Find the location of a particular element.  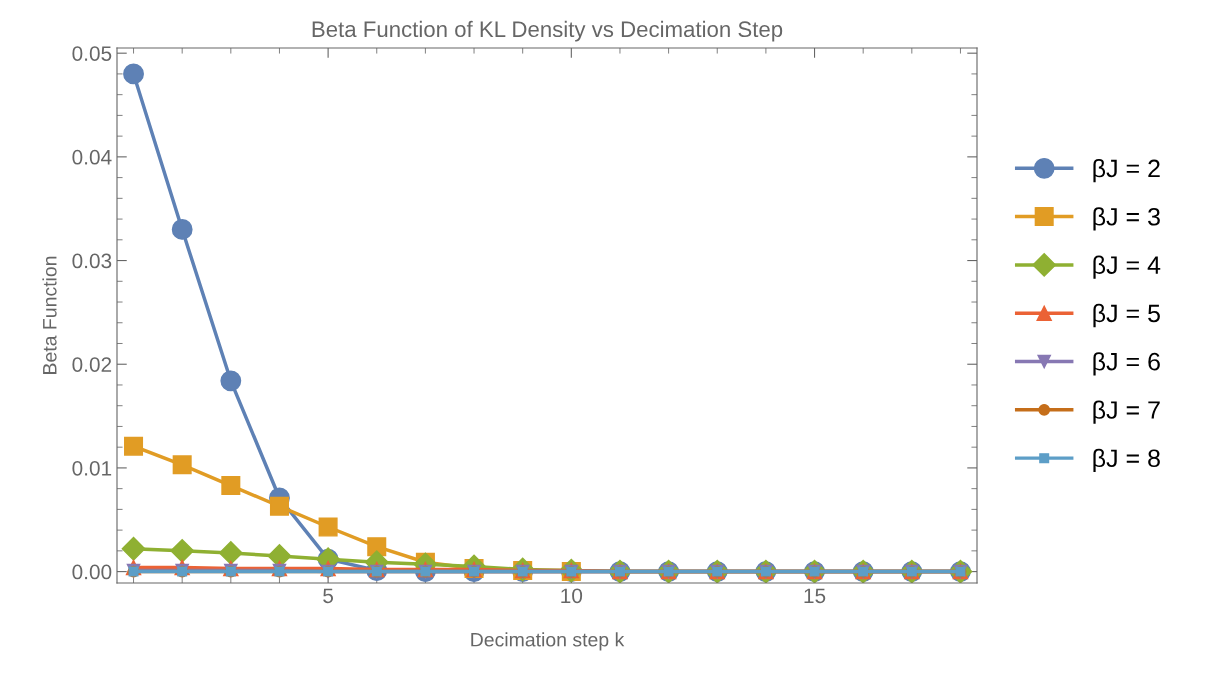

y-tick-label: 0.05 is located at coordinates (92, 53).